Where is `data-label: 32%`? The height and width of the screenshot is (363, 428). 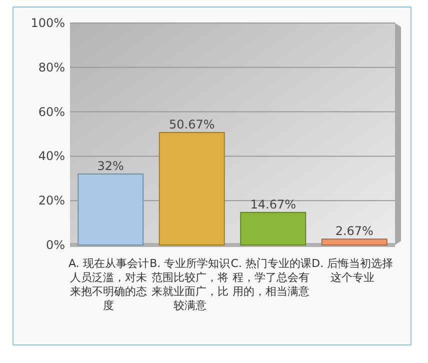 data-label: 32% is located at coordinates (110, 165).